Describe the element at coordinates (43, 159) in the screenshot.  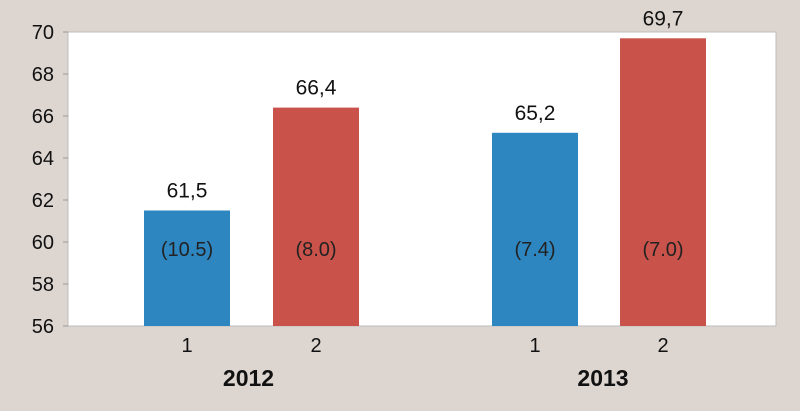
I see `y-tick-label: 64` at that location.